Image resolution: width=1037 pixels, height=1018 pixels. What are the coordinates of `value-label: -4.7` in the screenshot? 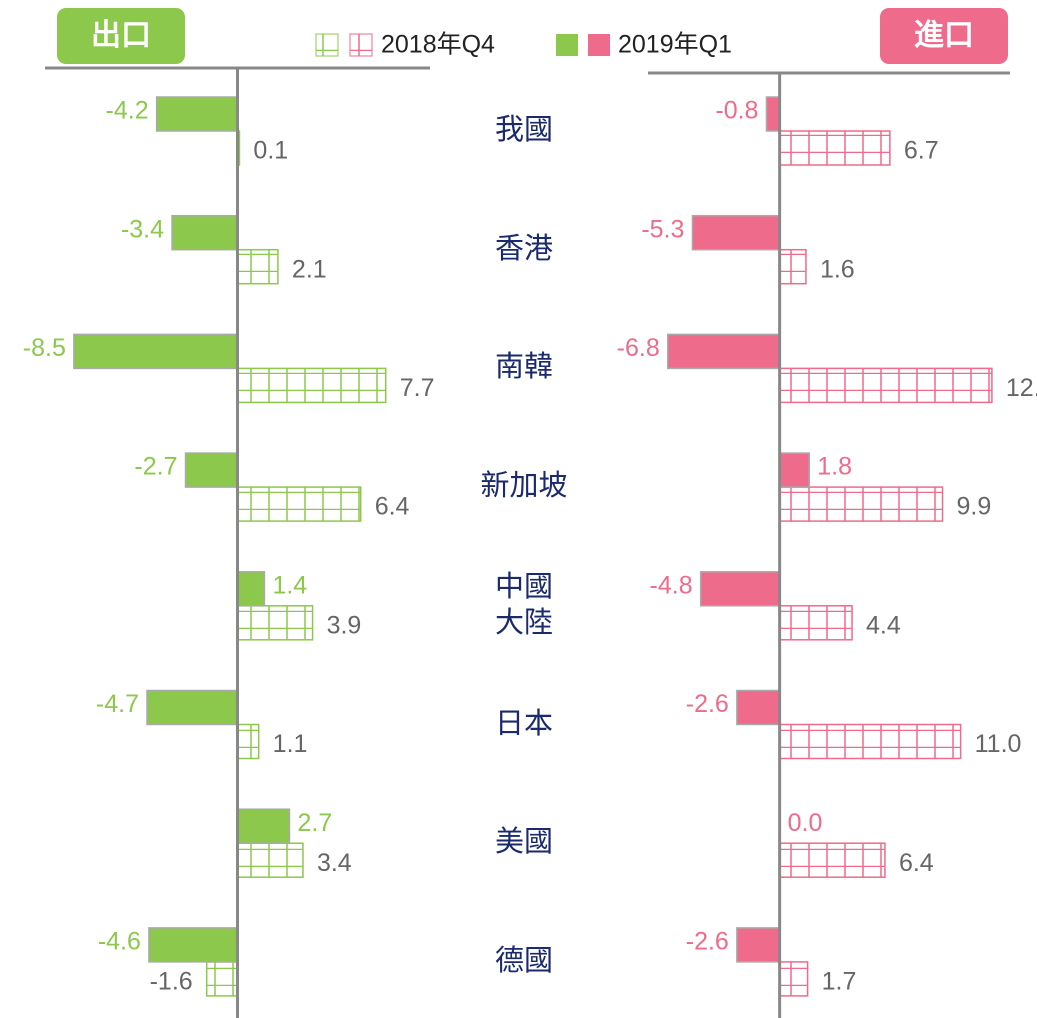 It's located at (117, 704).